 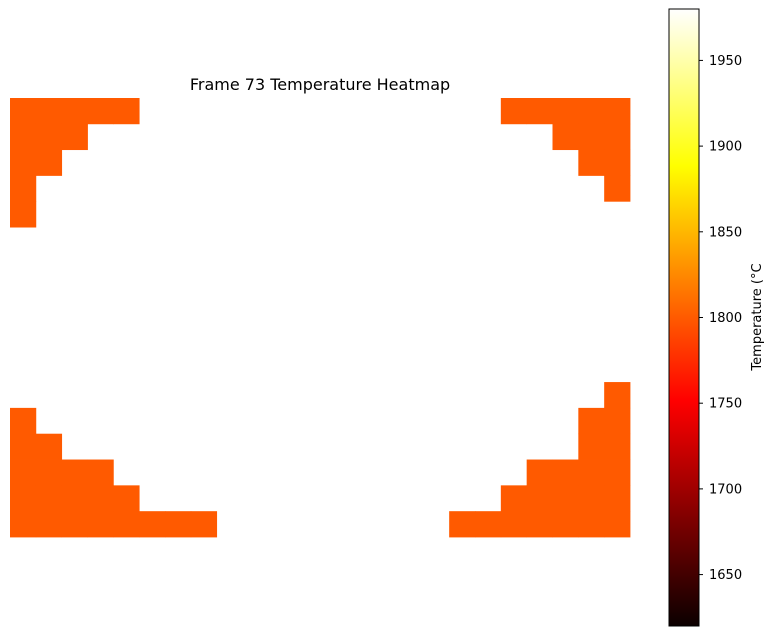 I want to click on chart-title: Frame 73 Temperature Heatmap, so click(x=320, y=84).